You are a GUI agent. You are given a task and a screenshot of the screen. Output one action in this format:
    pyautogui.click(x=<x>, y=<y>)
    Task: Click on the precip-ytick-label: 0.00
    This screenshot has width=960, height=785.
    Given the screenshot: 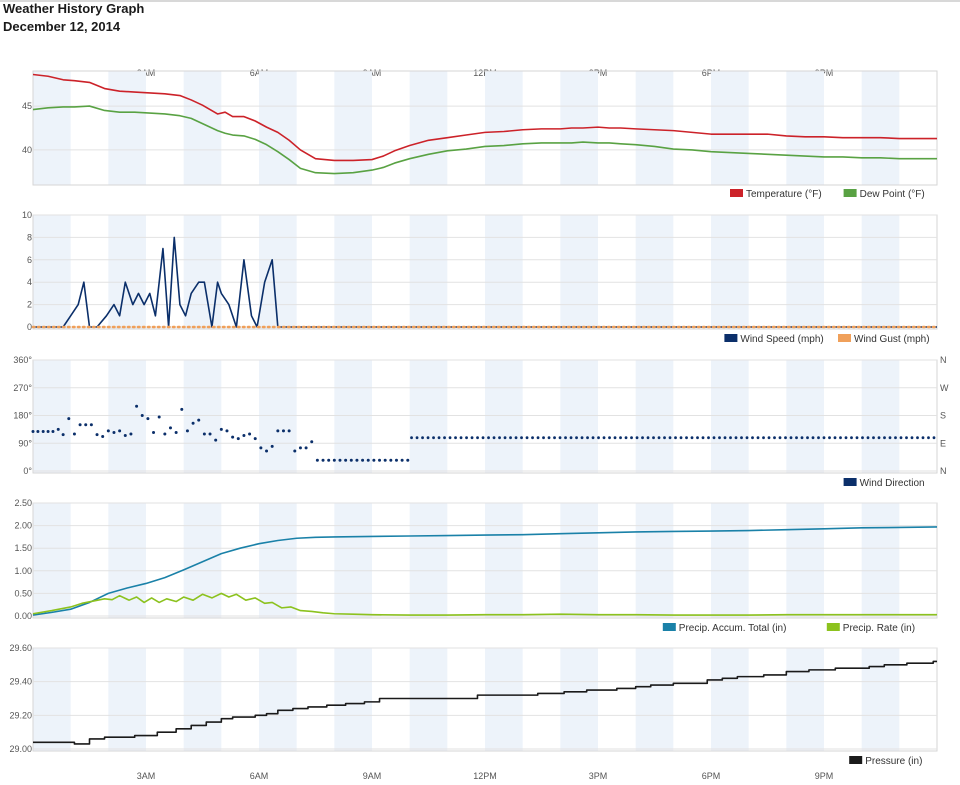 What is the action you would take?
    pyautogui.click(x=23, y=616)
    